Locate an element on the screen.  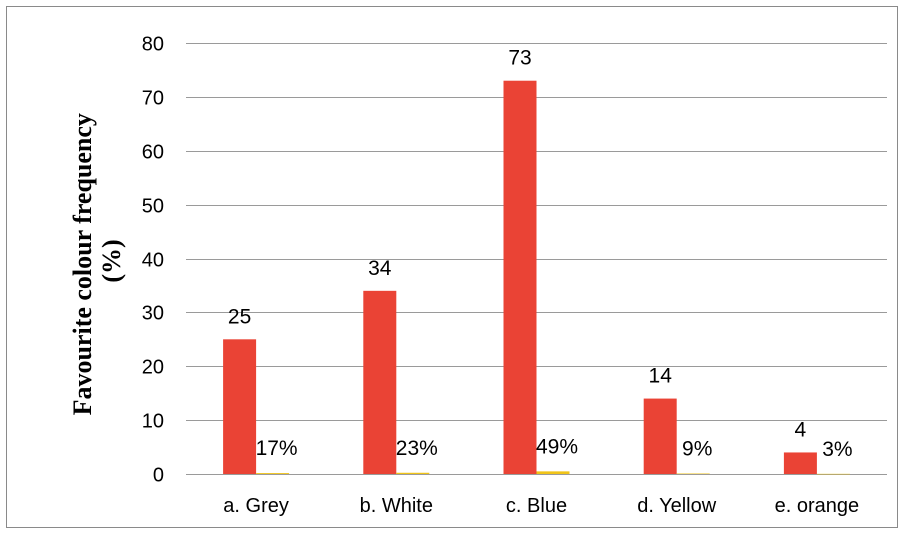
y-tick-label-60: 60 is located at coordinates (153, 153).